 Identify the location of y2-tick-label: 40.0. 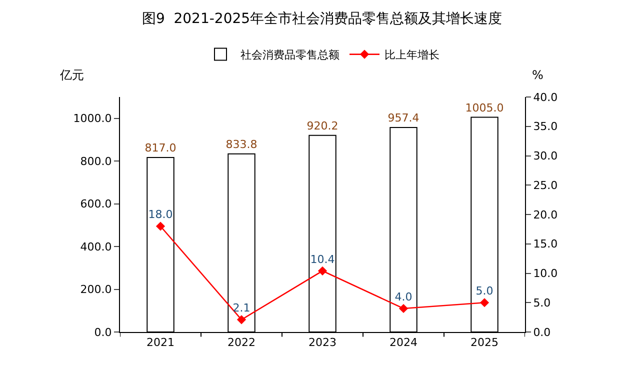
(545, 97).